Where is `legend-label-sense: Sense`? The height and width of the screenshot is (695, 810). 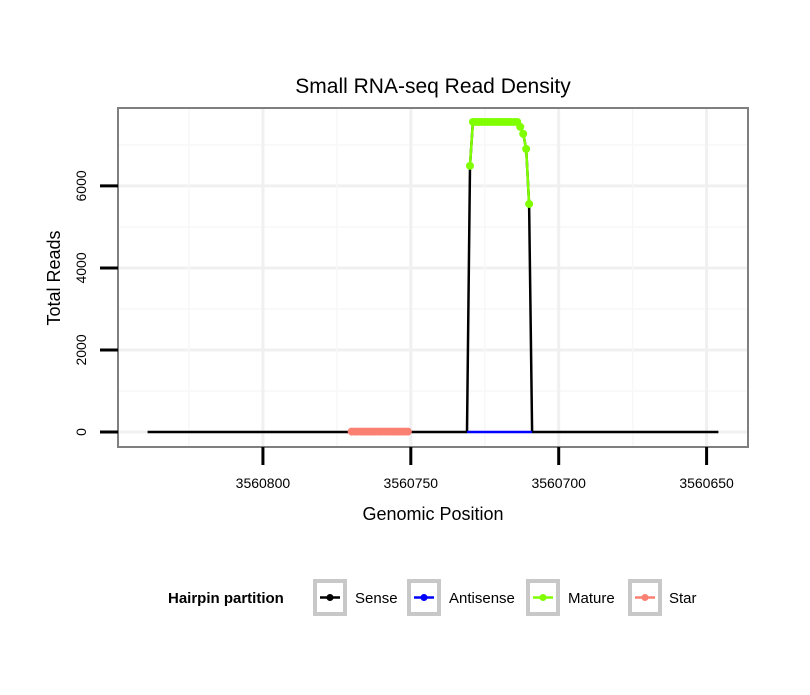 legend-label-sense: Sense is located at coordinates (376, 598).